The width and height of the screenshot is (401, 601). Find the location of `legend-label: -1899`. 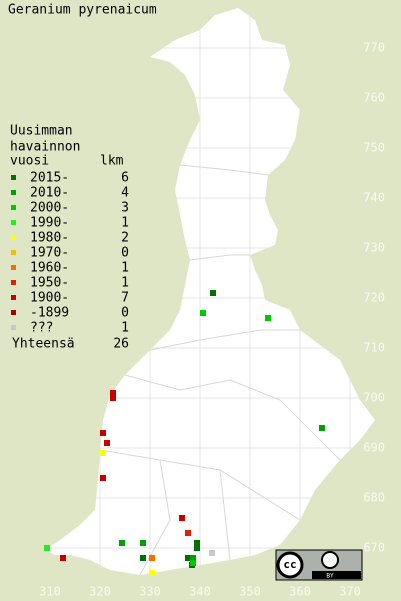

legend-label: -1899 is located at coordinates (49, 313).